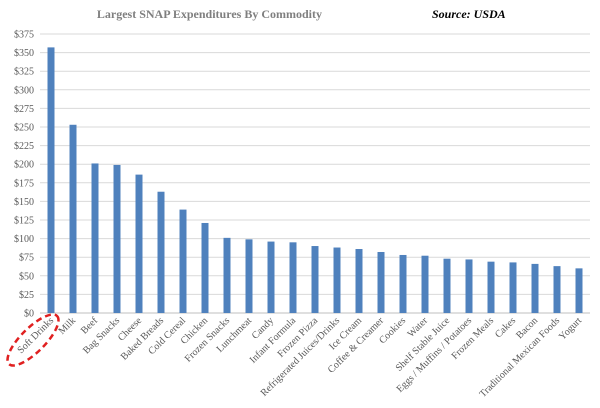 Image resolution: width=600 pixels, height=408 pixels. Describe the element at coordinates (24, 35) in the screenshot. I see `y-tick-label: $375` at that location.